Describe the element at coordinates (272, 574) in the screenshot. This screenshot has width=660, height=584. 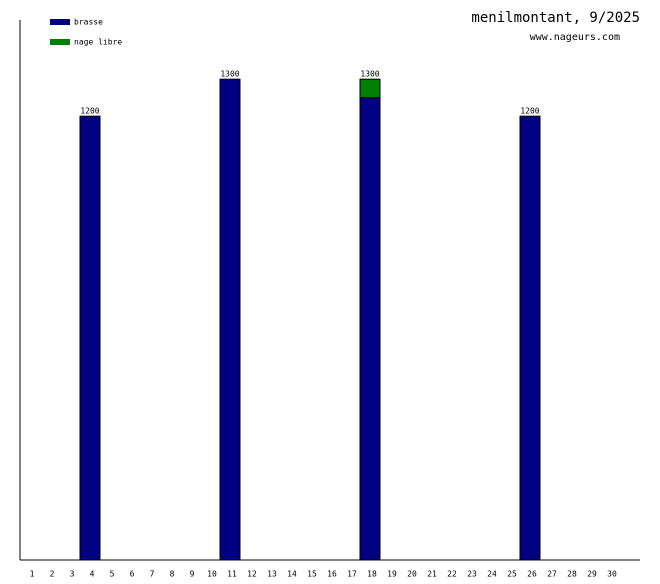
I see `x-tick-label: 13` at that location.